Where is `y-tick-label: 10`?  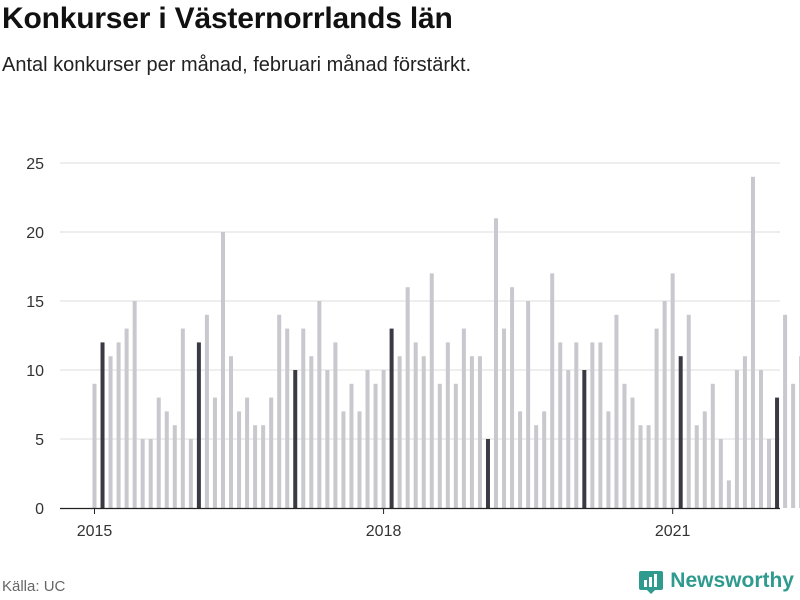
y-tick-label: 10 is located at coordinates (35, 371).